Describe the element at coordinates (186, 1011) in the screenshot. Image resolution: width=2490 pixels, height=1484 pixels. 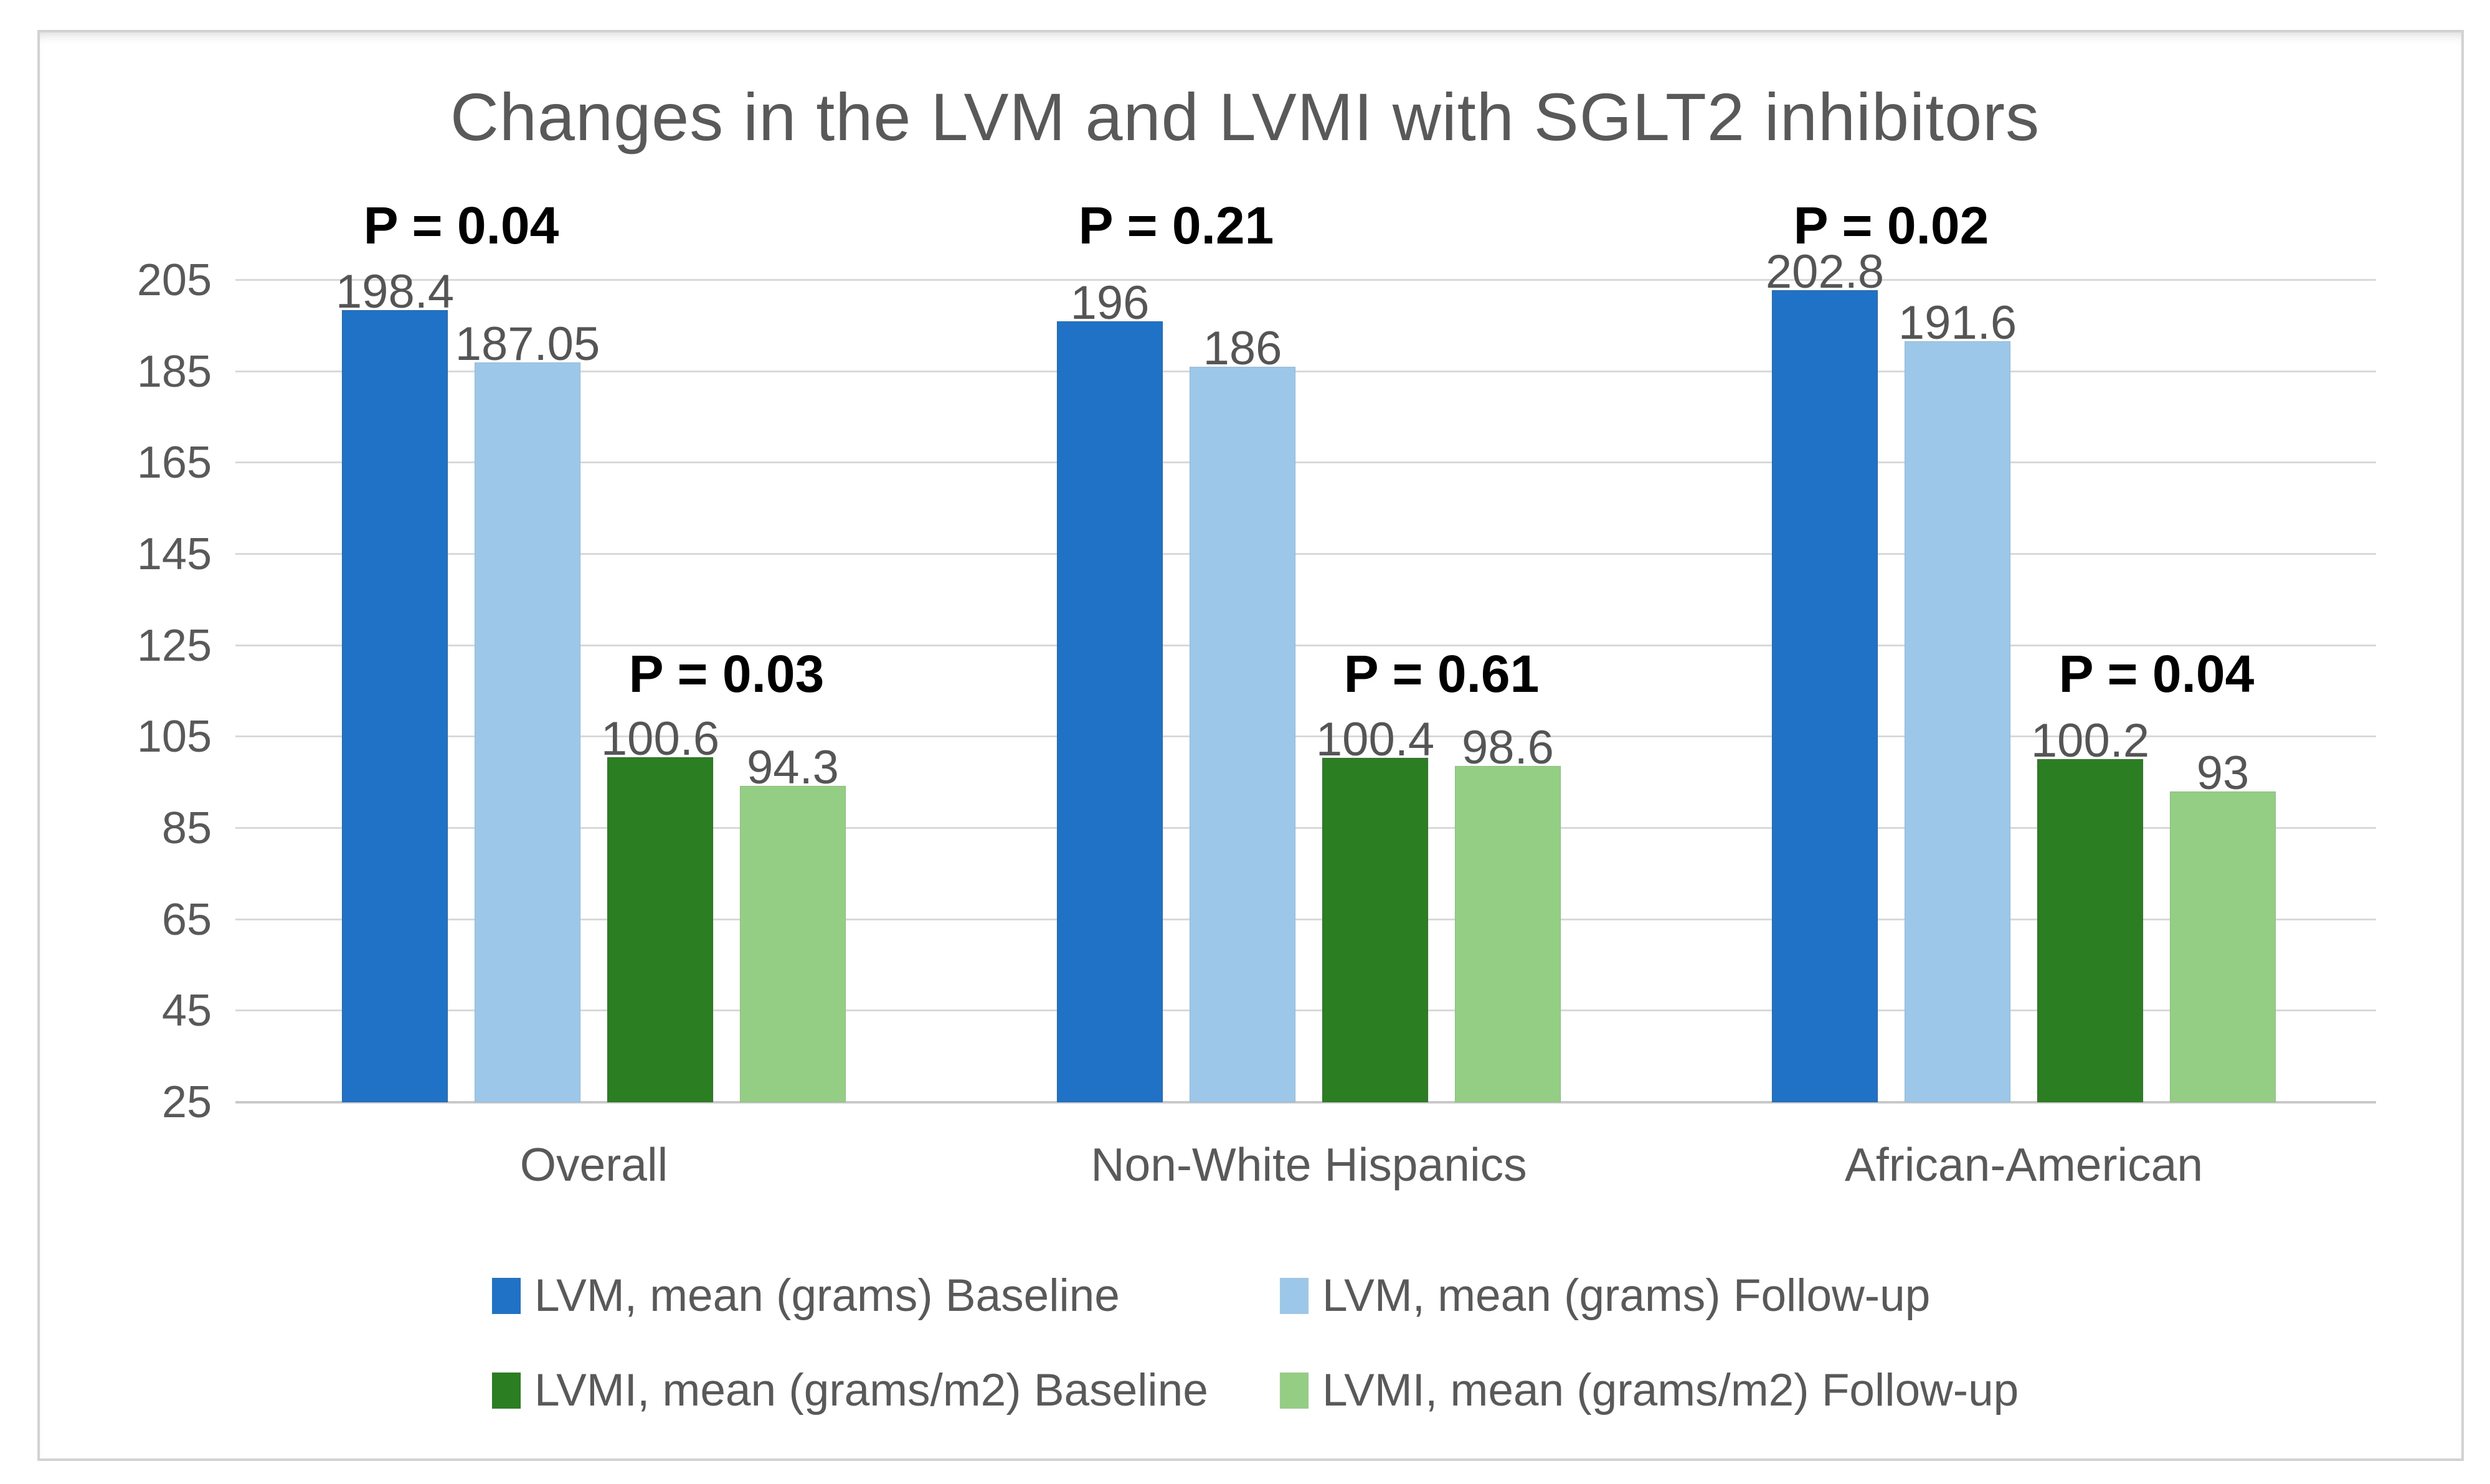
I see `y-axis-tick-45: 45` at that location.